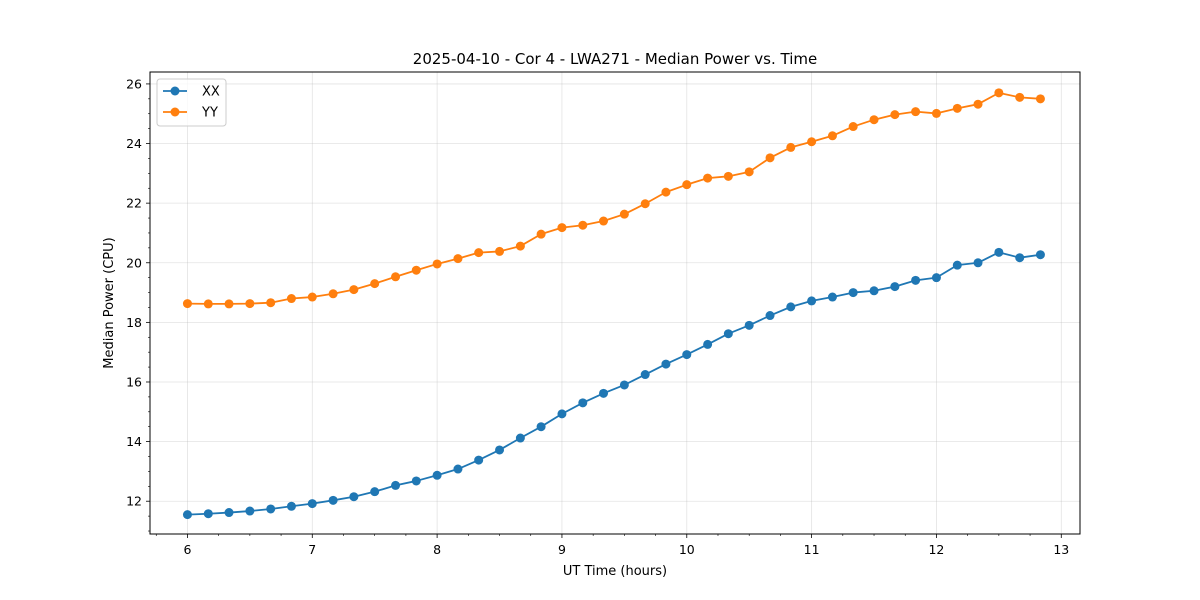  I want to click on x-axis-label: UT Time (hours), so click(615, 571).